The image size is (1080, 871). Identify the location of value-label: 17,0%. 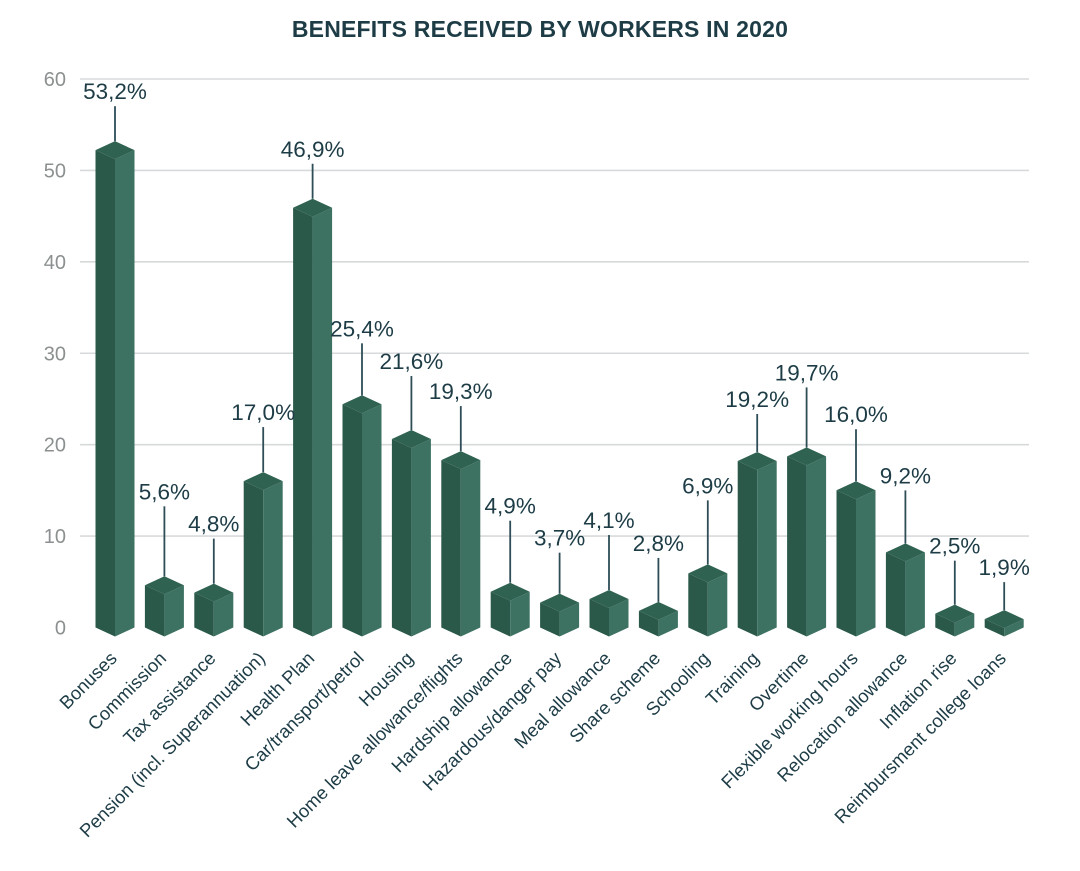
(263, 412).